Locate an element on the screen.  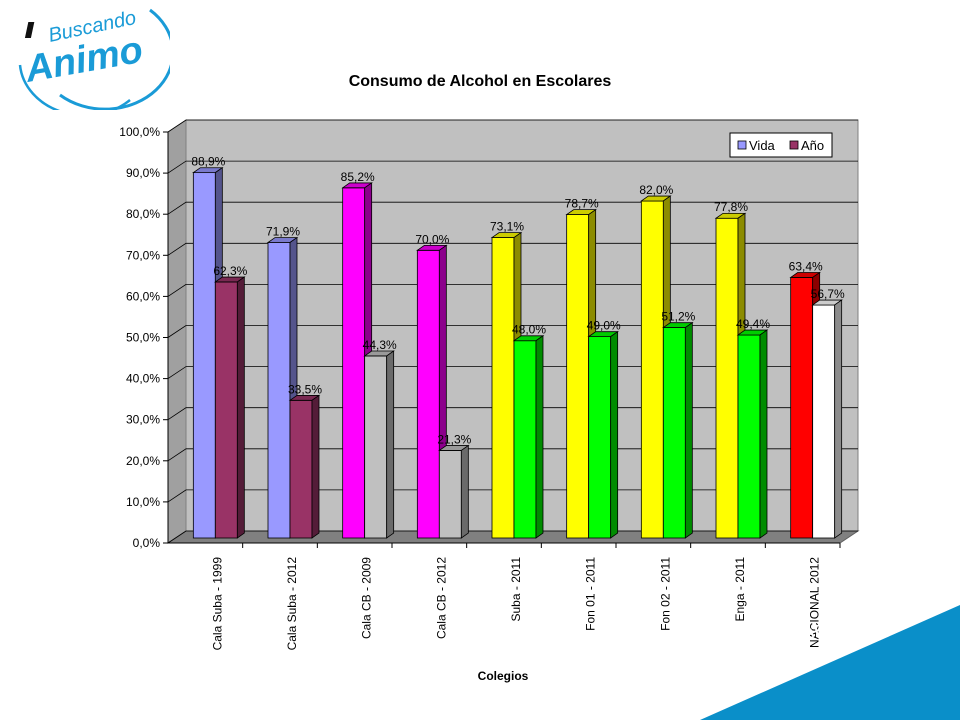
data-label-año-4: 48,0% is located at coordinates (529, 330).